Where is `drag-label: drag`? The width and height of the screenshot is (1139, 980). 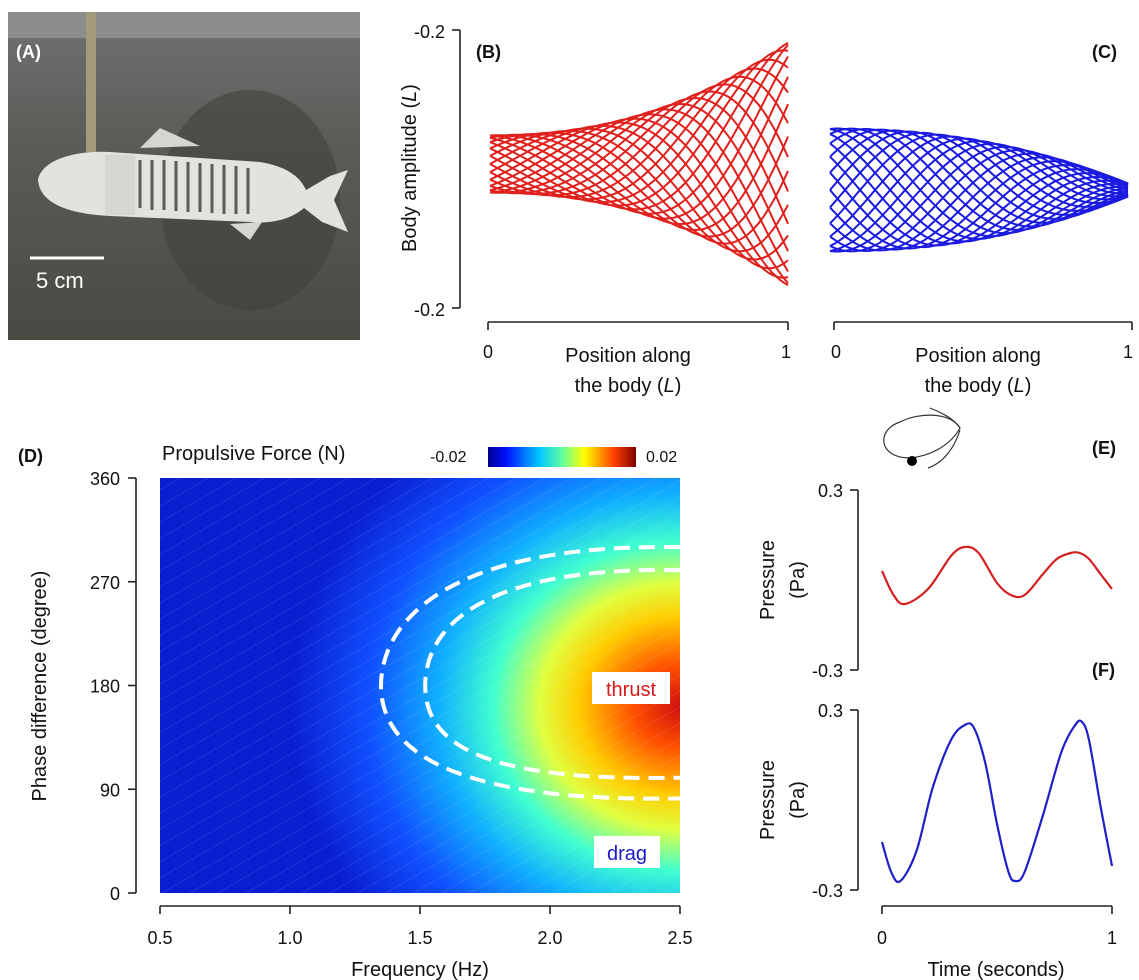
drag-label: drag is located at coordinates (627, 854).